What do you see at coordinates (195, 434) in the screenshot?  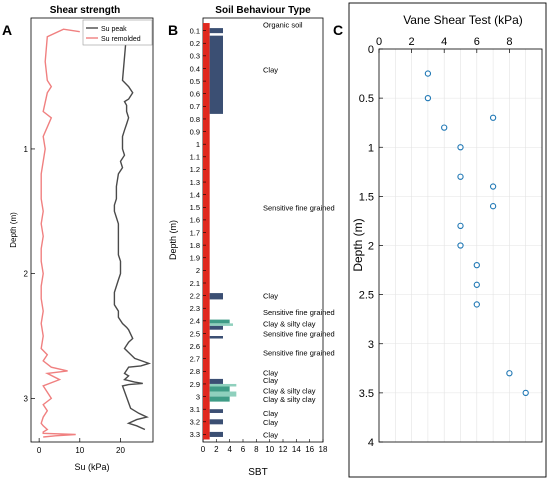 I see `chart-b-y-tick-label: 3.3` at bounding box center [195, 434].